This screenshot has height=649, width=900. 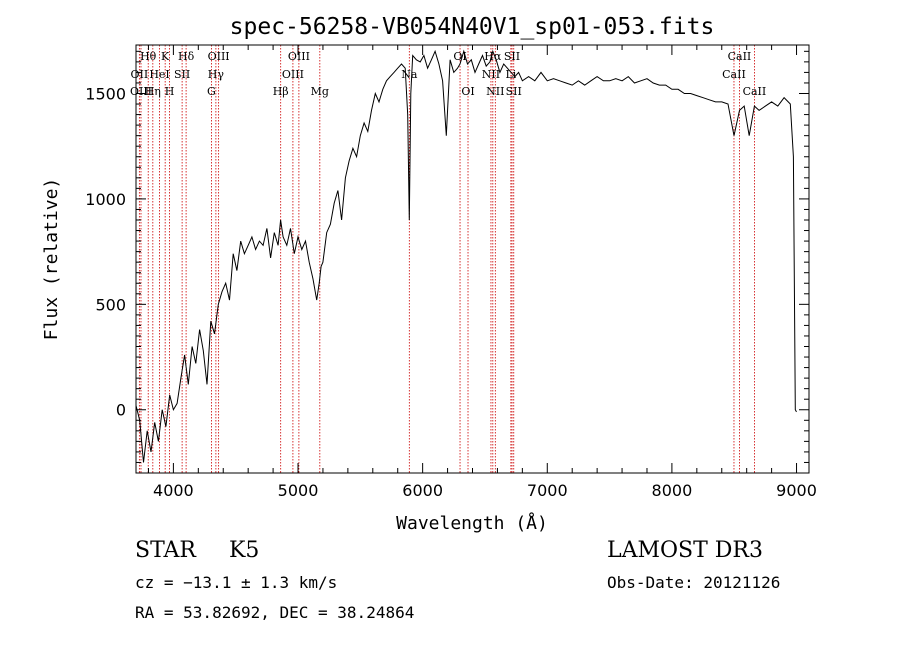 What do you see at coordinates (685, 550) in the screenshot?
I see `survey-label: LAMOST DR3` at bounding box center [685, 550].